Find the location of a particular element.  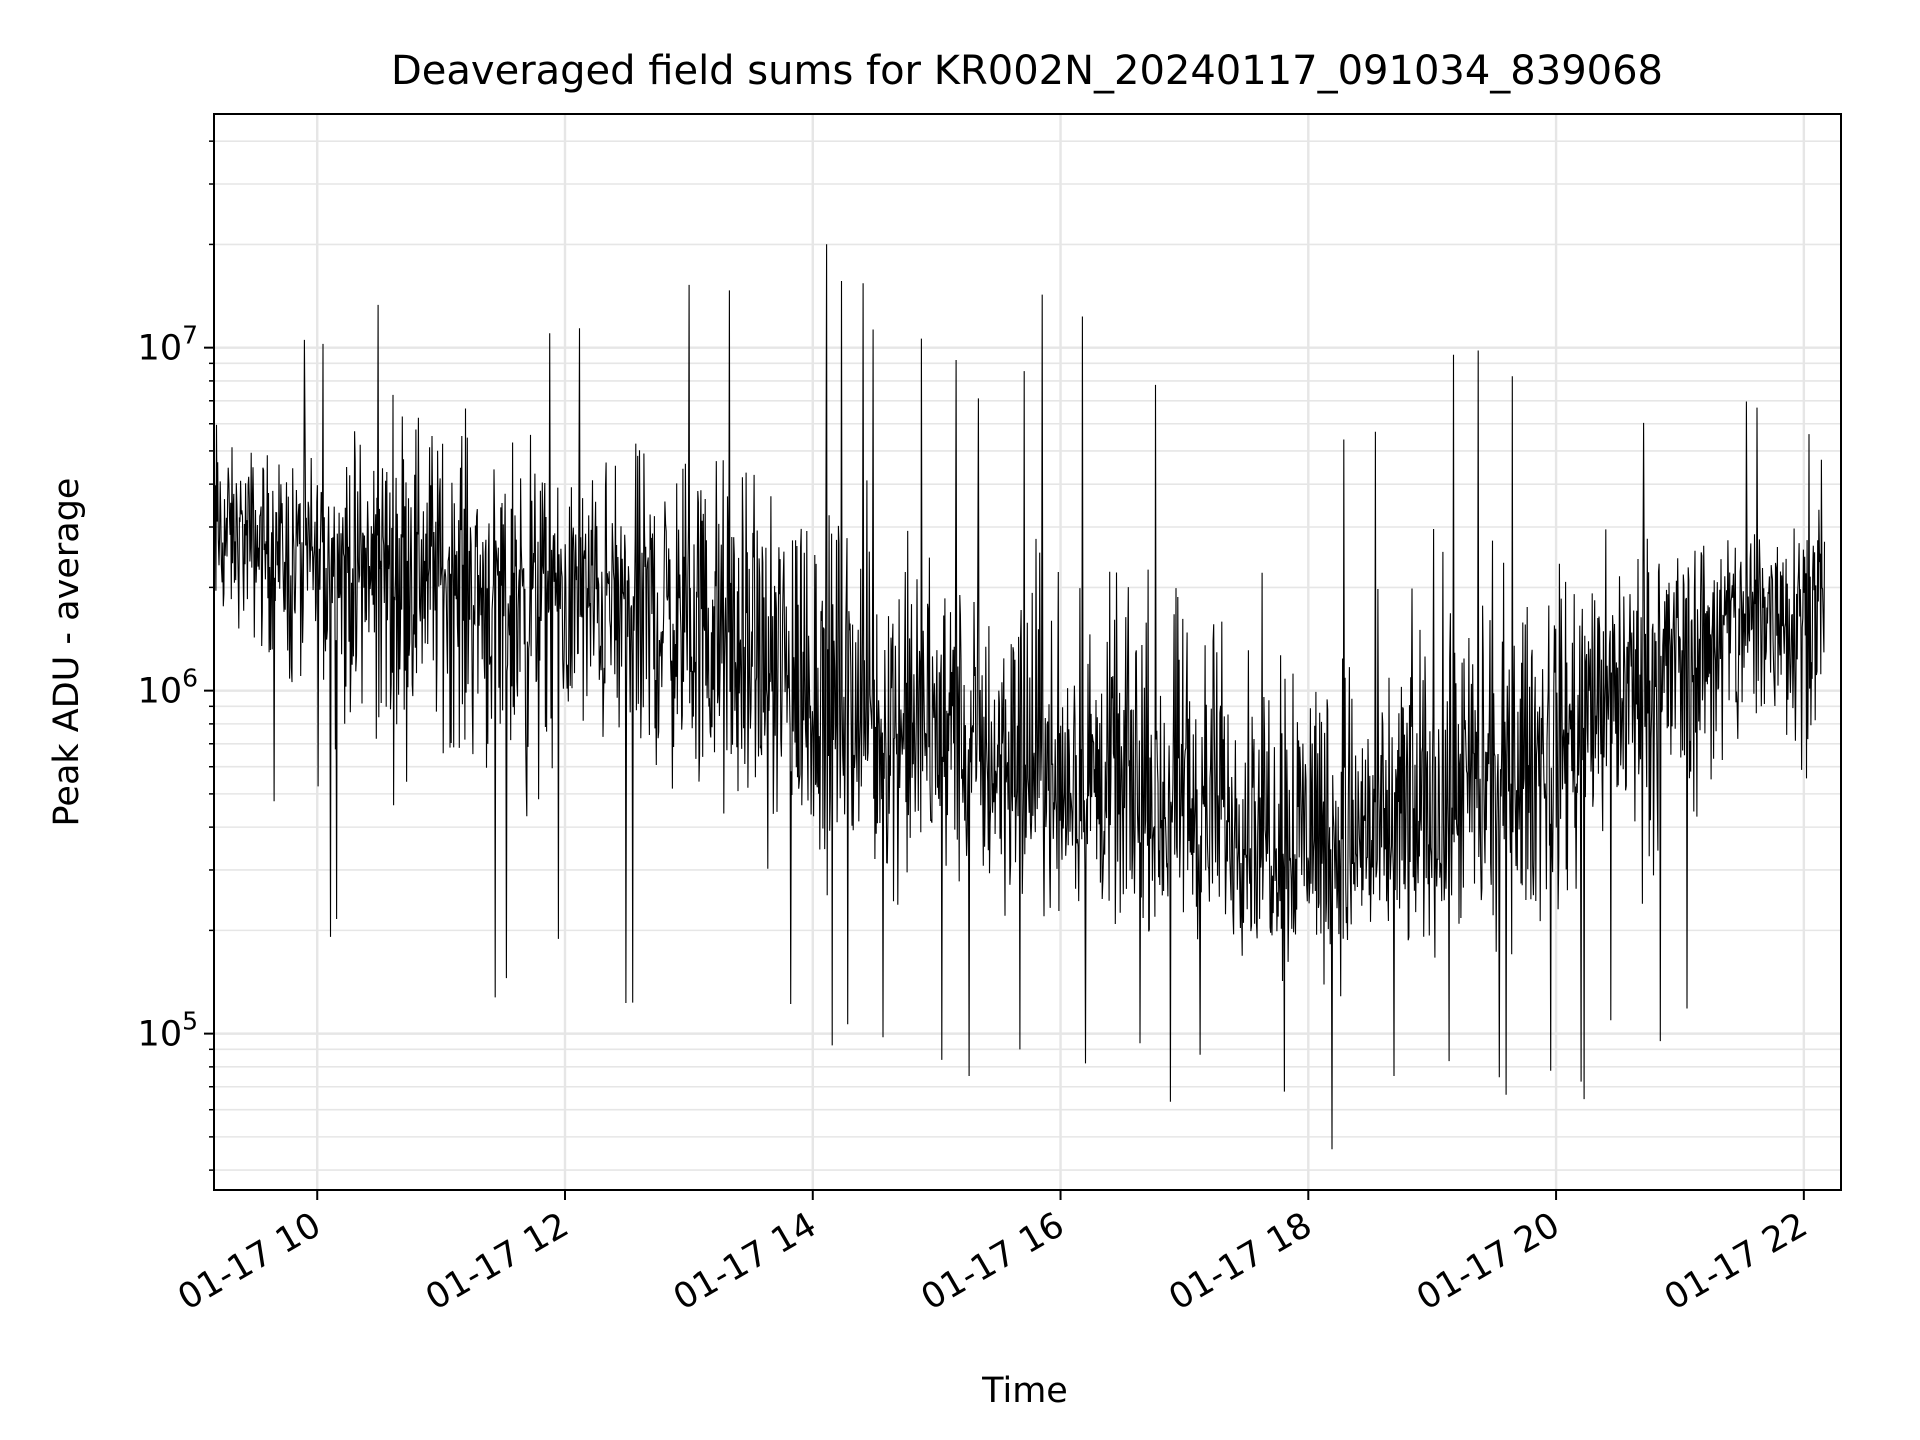

x-axis-label: Time is located at coordinates (1024, 1391).